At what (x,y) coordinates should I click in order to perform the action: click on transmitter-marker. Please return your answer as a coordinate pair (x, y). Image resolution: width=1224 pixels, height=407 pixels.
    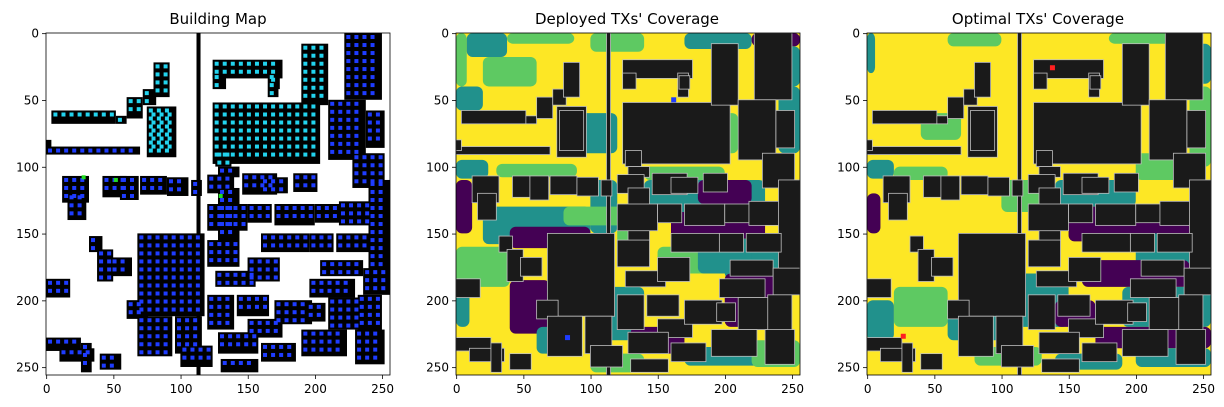
    Looking at the image, I should click on (568, 338).